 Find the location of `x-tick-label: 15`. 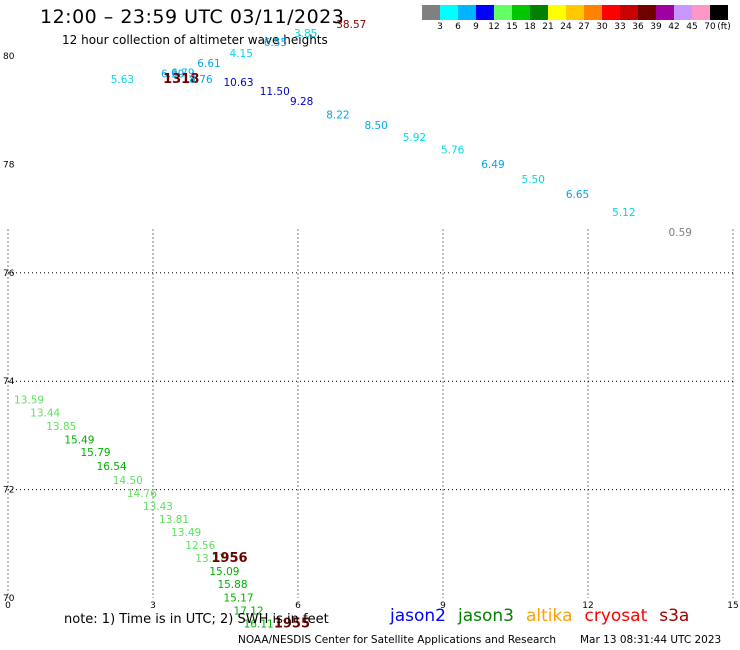

x-tick-label: 15 is located at coordinates (732, 606).